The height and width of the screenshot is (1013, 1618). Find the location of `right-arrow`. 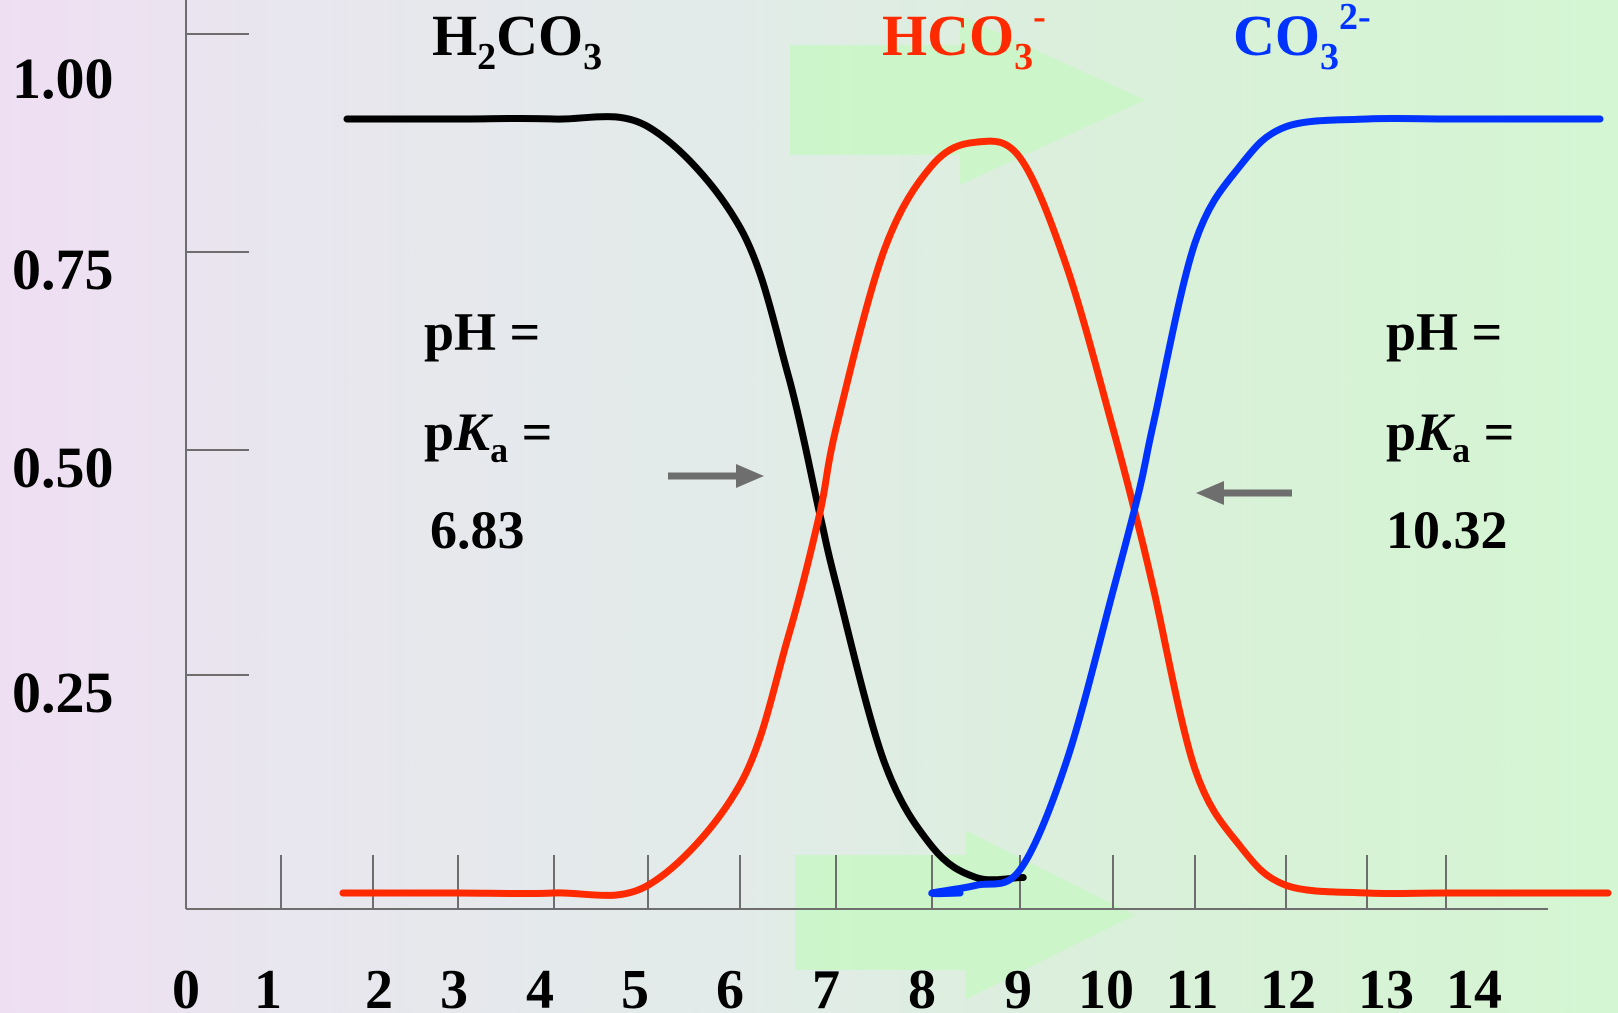

right-arrow is located at coordinates (1244, 493).